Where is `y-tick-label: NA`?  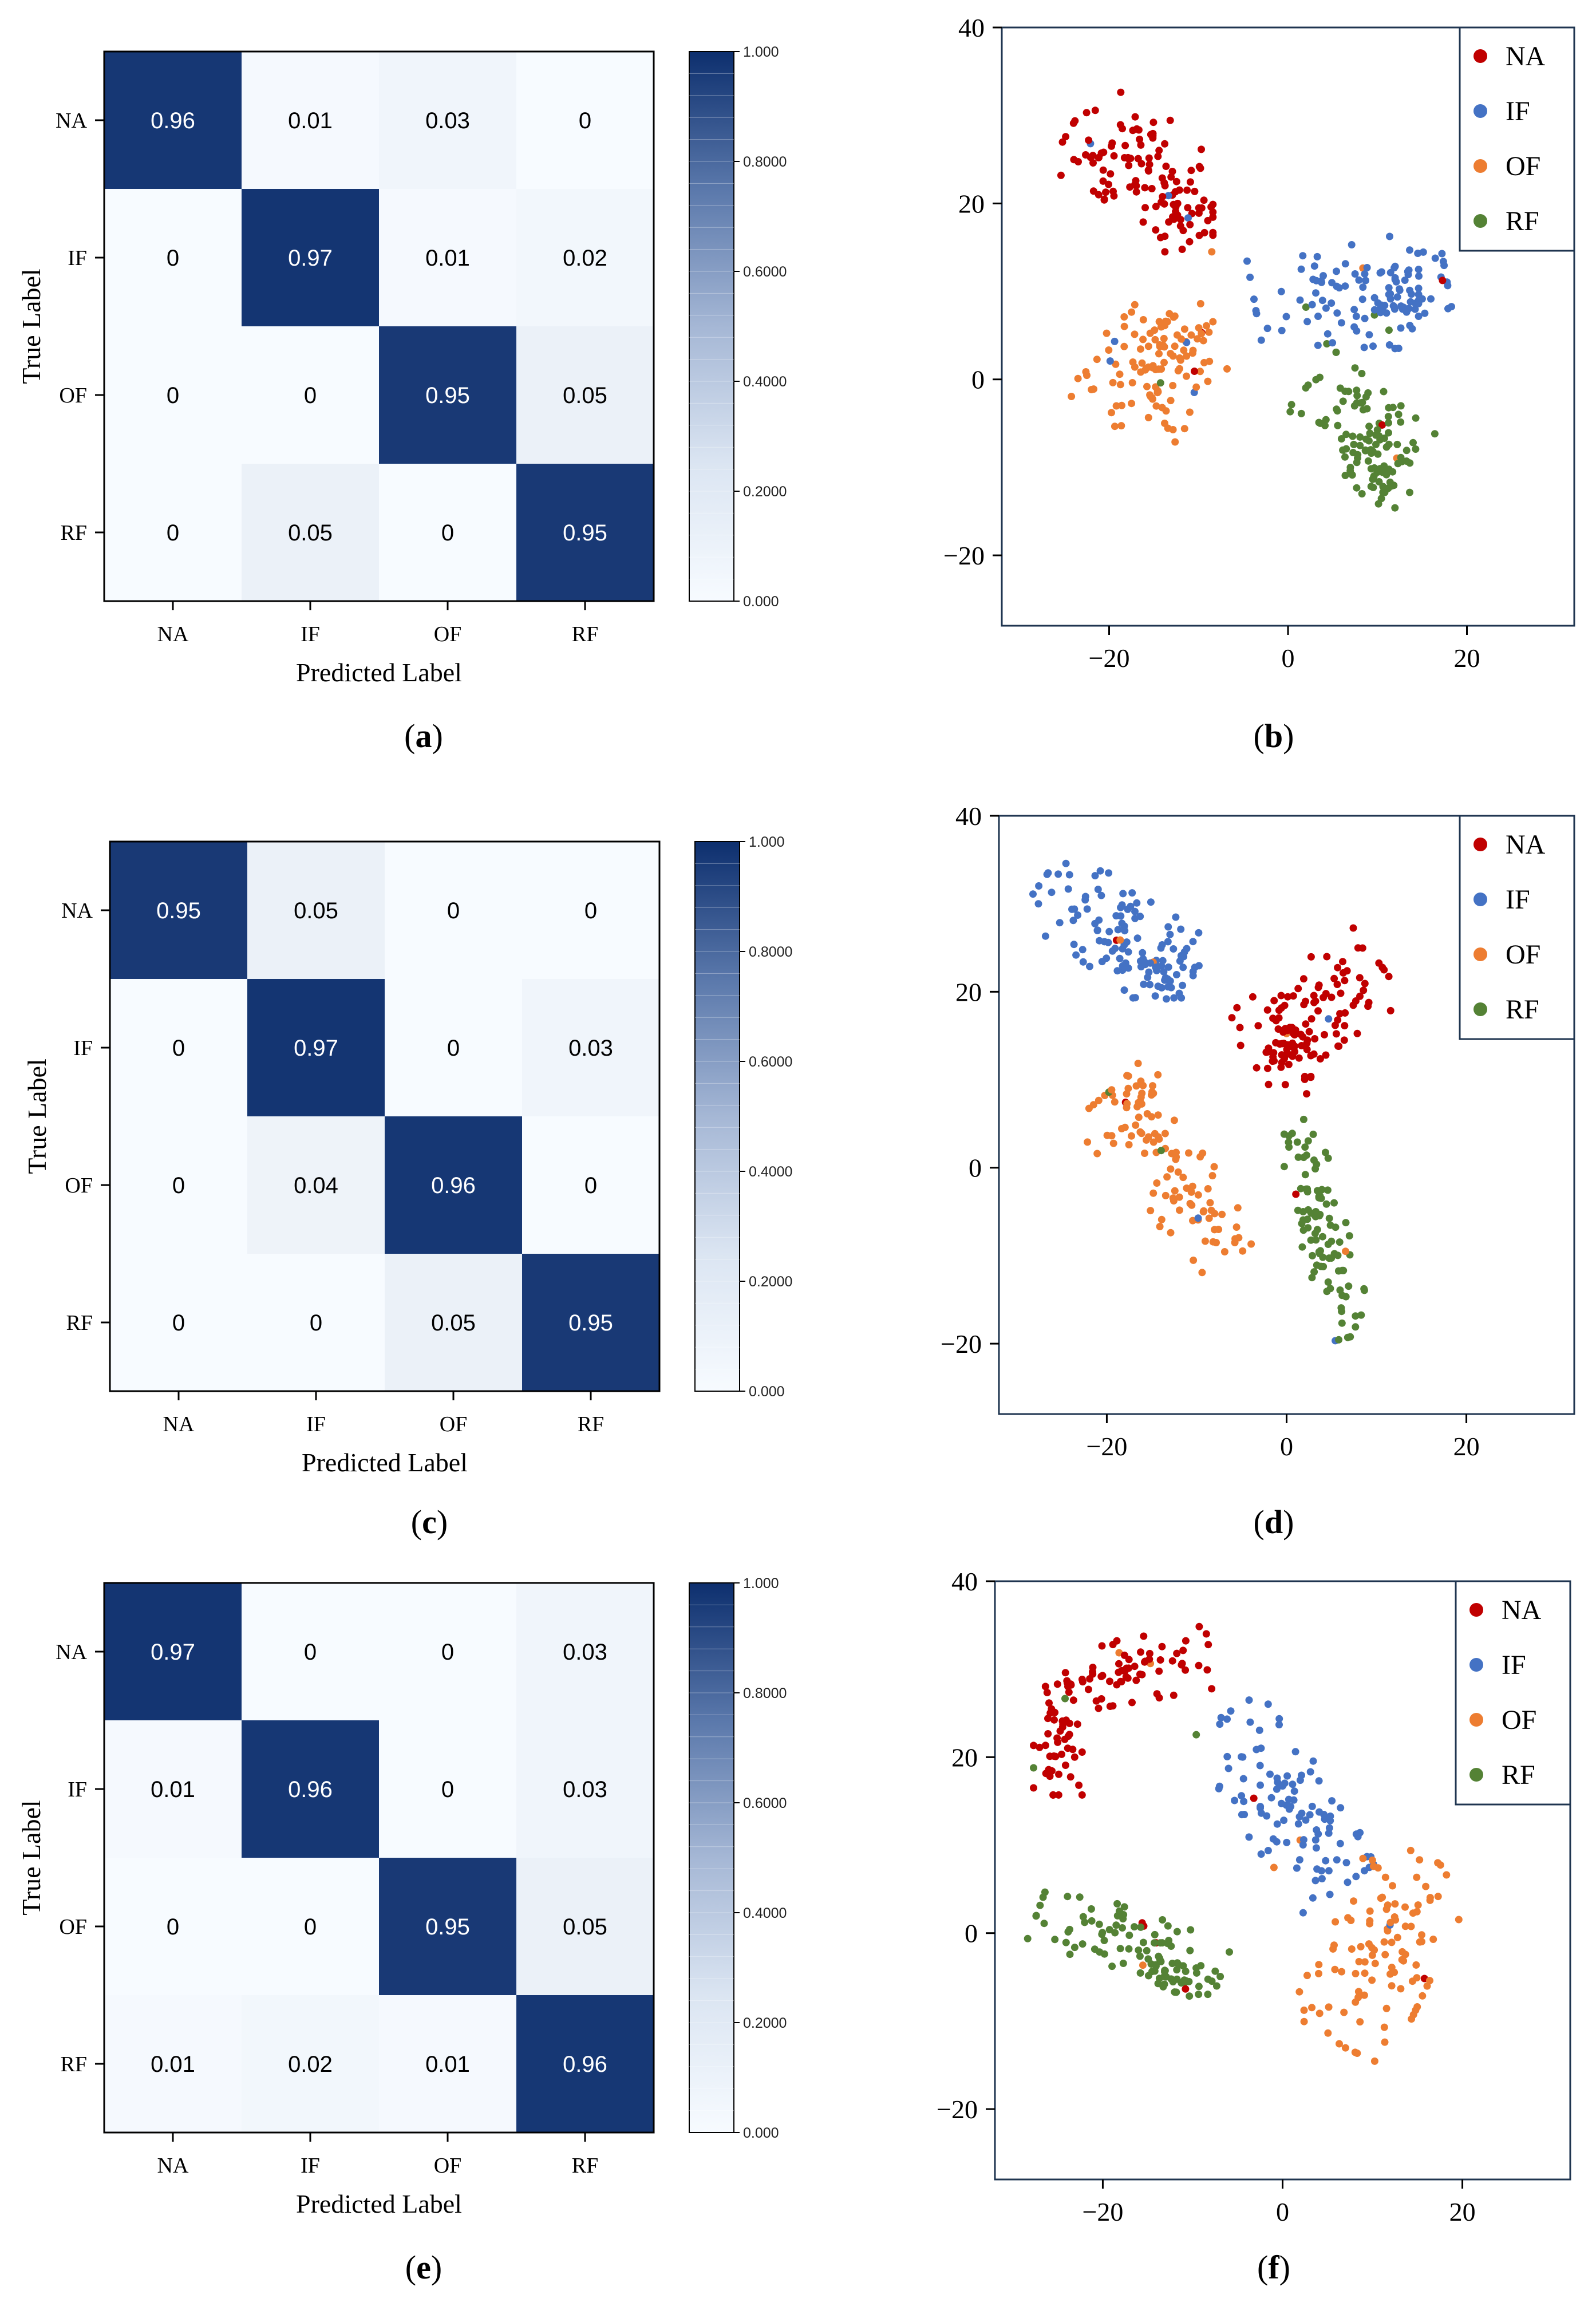 y-tick-label: NA is located at coordinates (72, 121).